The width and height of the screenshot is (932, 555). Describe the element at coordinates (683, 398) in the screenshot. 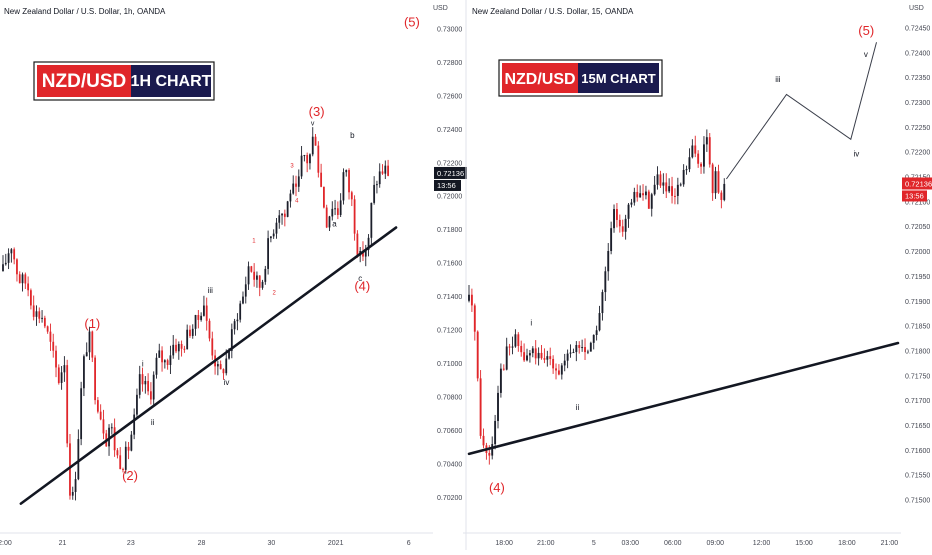

I see `trendline` at that location.